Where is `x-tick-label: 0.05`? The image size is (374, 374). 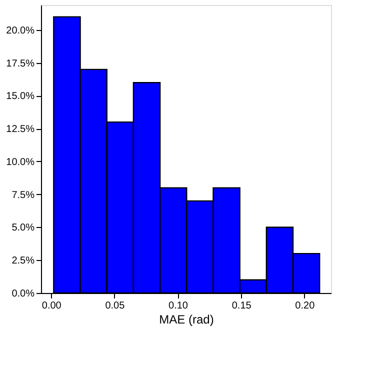
x-tick-label: 0.05 is located at coordinates (115, 306).